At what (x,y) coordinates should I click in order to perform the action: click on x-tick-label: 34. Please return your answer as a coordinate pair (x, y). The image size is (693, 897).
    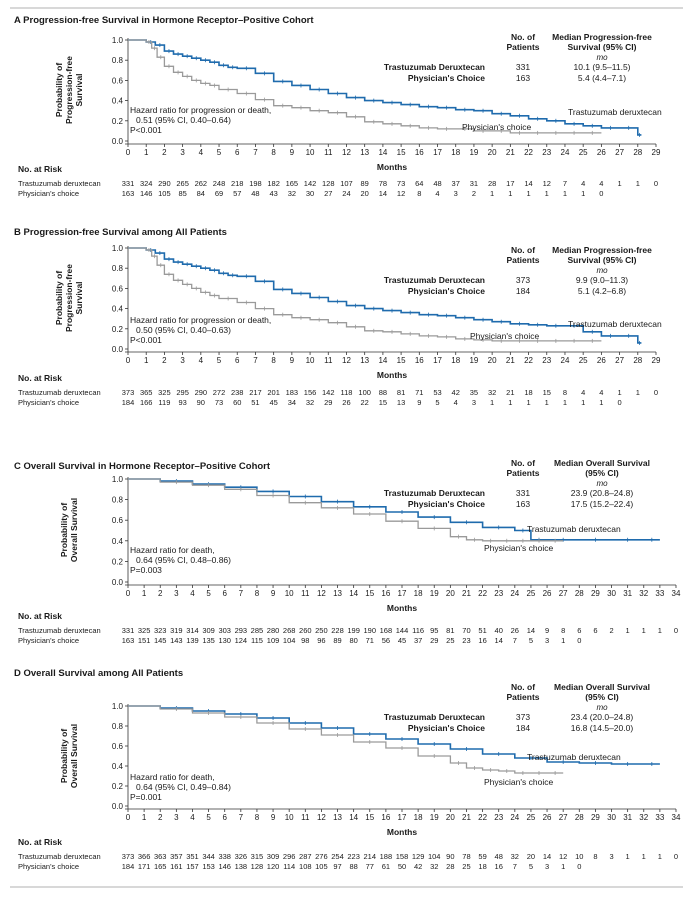
    Looking at the image, I should click on (676, 593).